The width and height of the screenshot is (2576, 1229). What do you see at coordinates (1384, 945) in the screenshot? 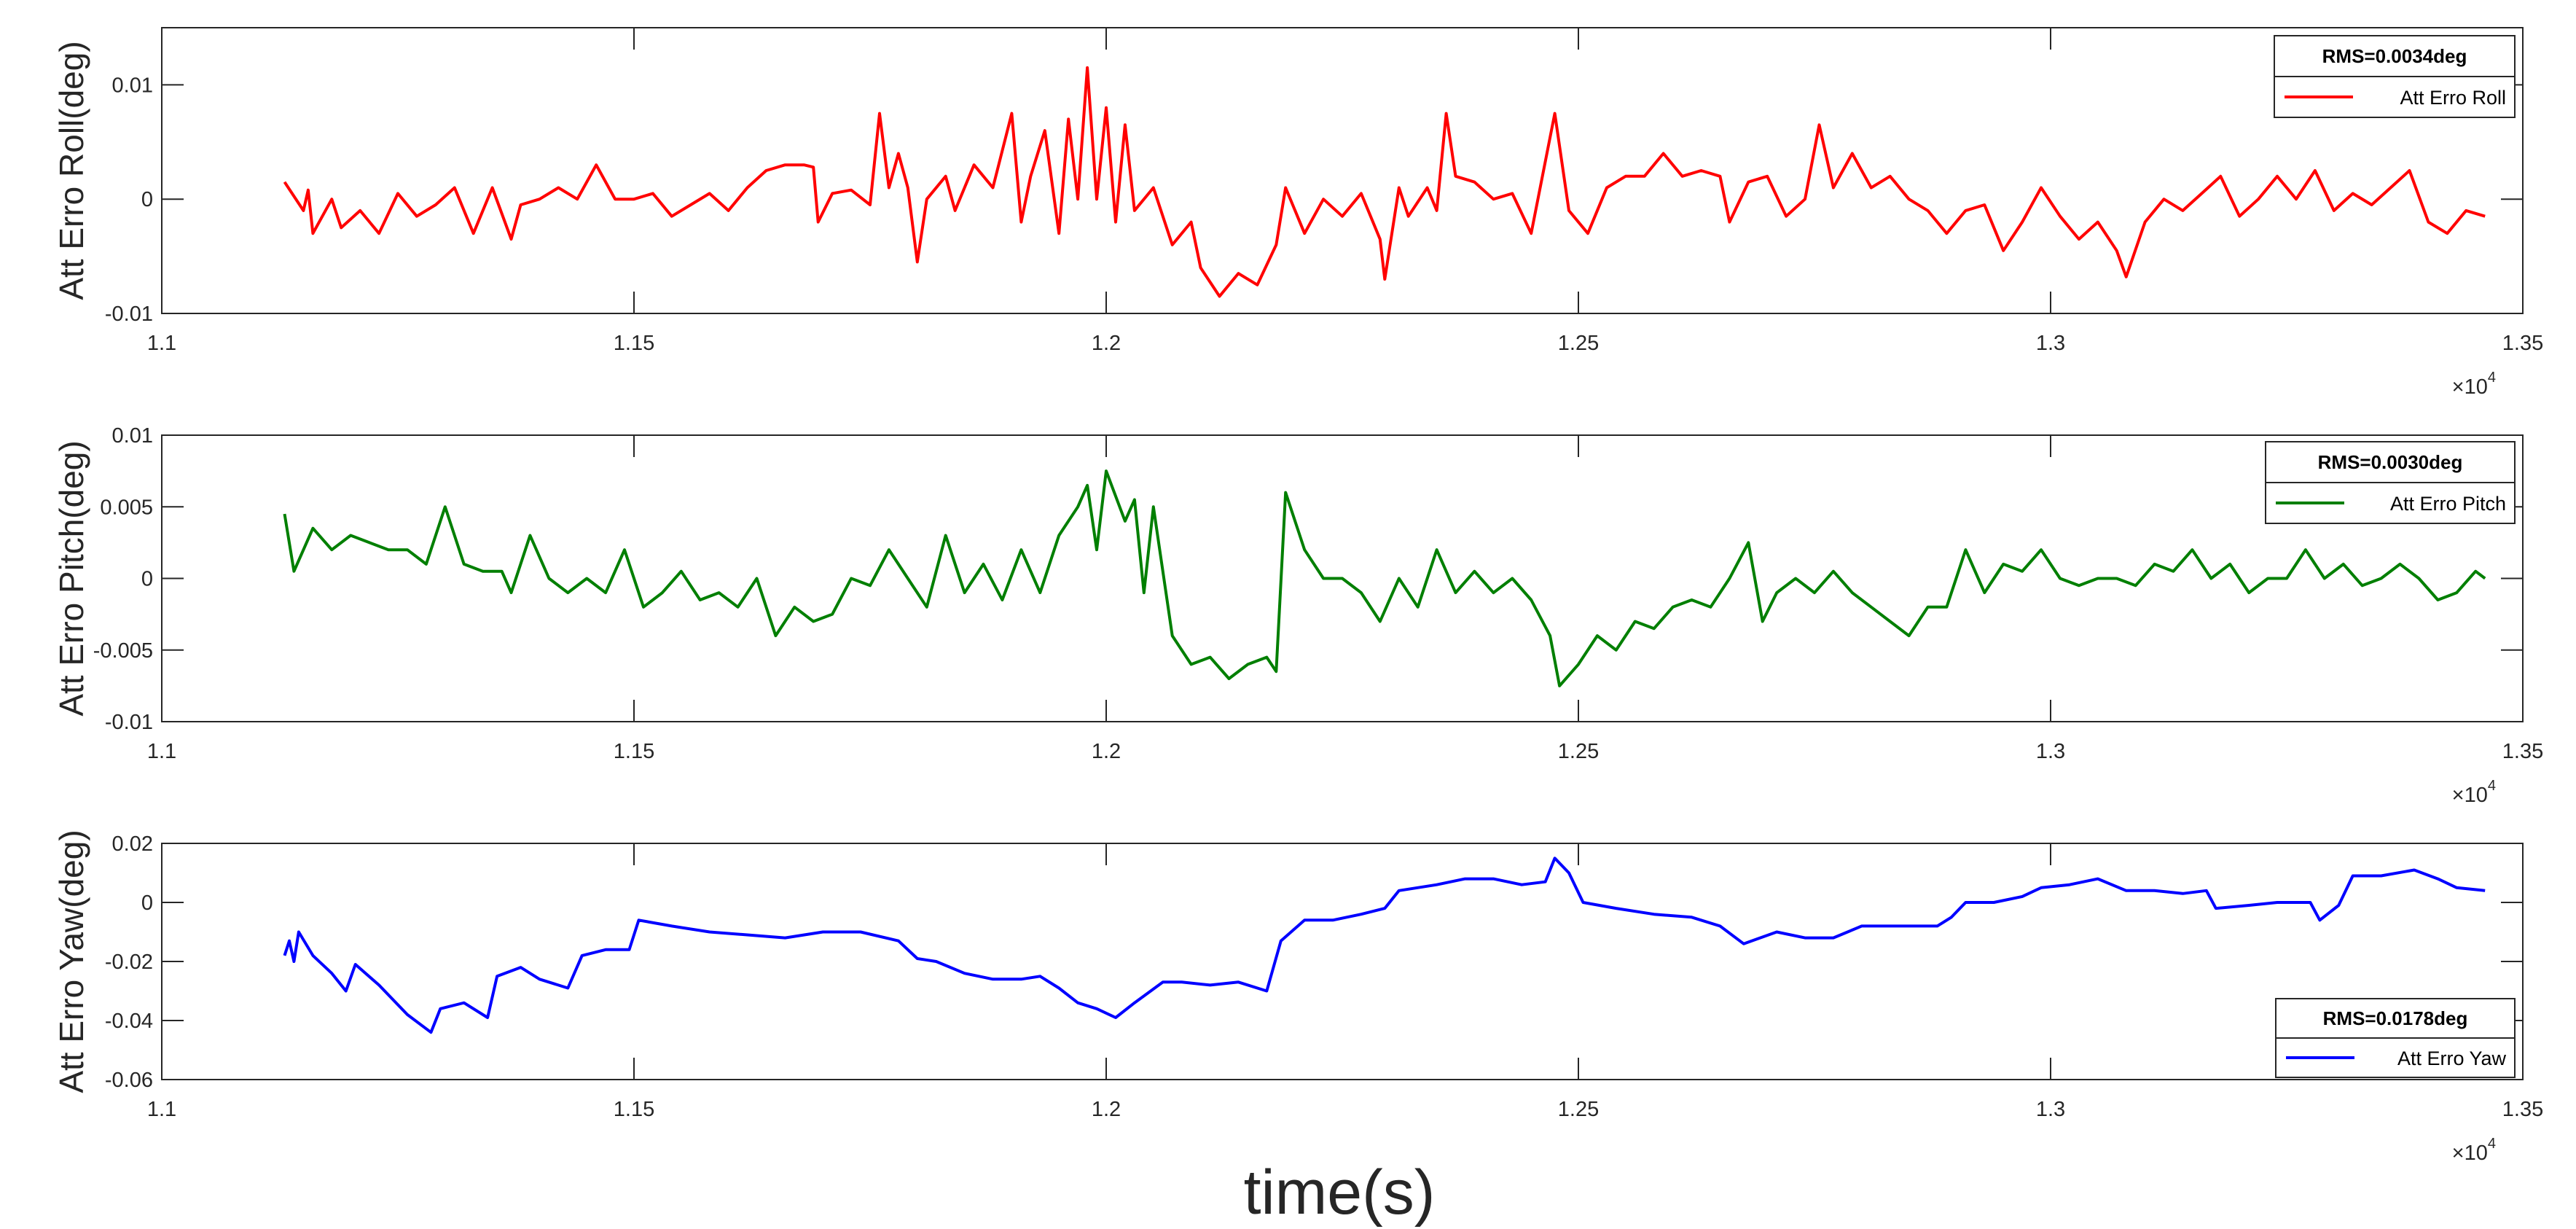
I see `series-line-yaw` at bounding box center [1384, 945].